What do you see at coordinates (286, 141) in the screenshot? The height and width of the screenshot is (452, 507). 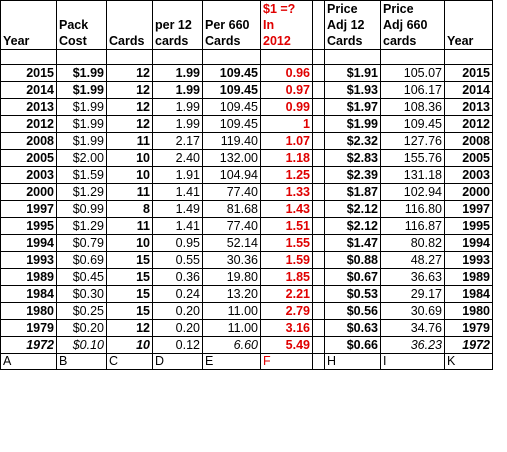 I see `cell-dollar-in-2012: 1.07` at bounding box center [286, 141].